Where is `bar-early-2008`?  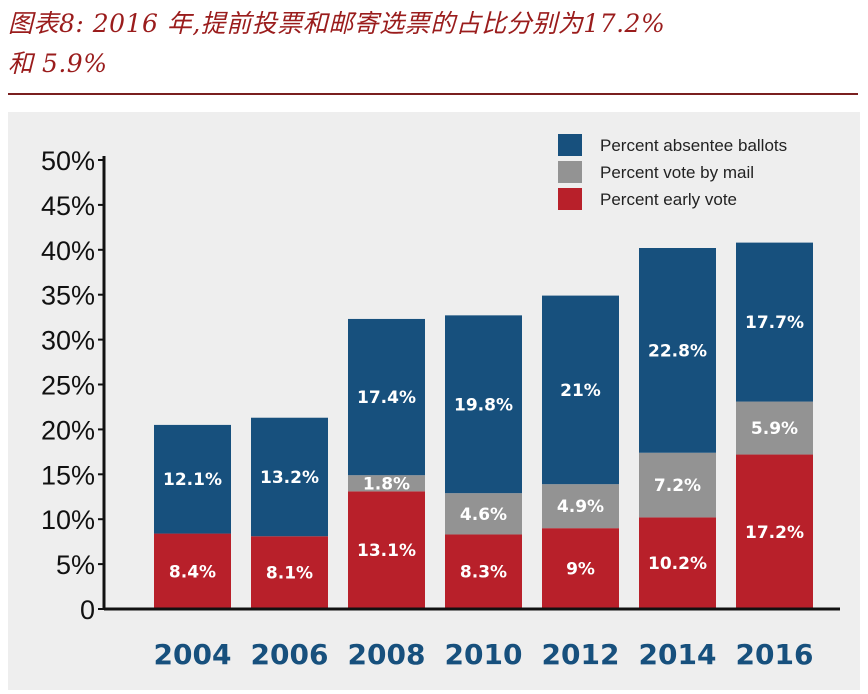 bar-early-2008 is located at coordinates (386, 550).